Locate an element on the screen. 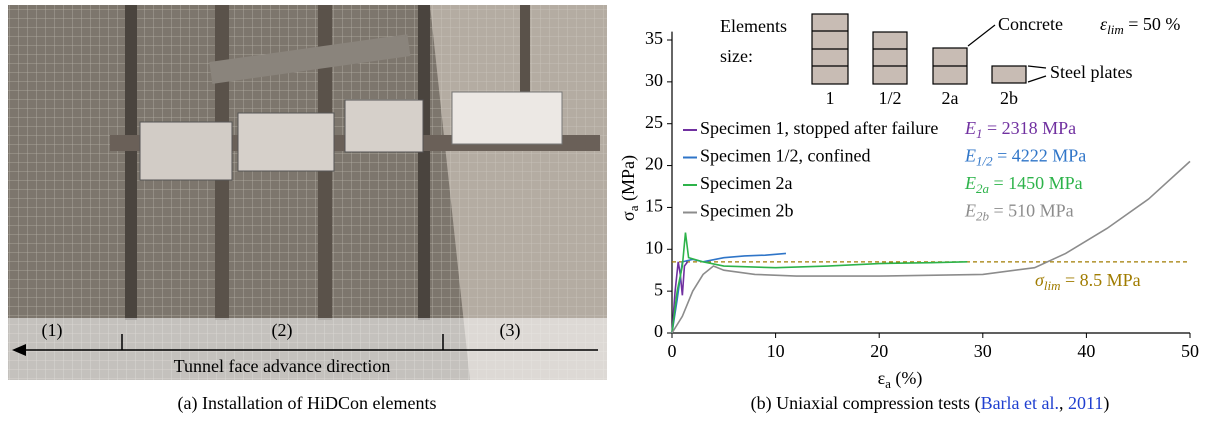 The height and width of the screenshot is (425, 1212). y-tick-label: 5 is located at coordinates (658, 289).